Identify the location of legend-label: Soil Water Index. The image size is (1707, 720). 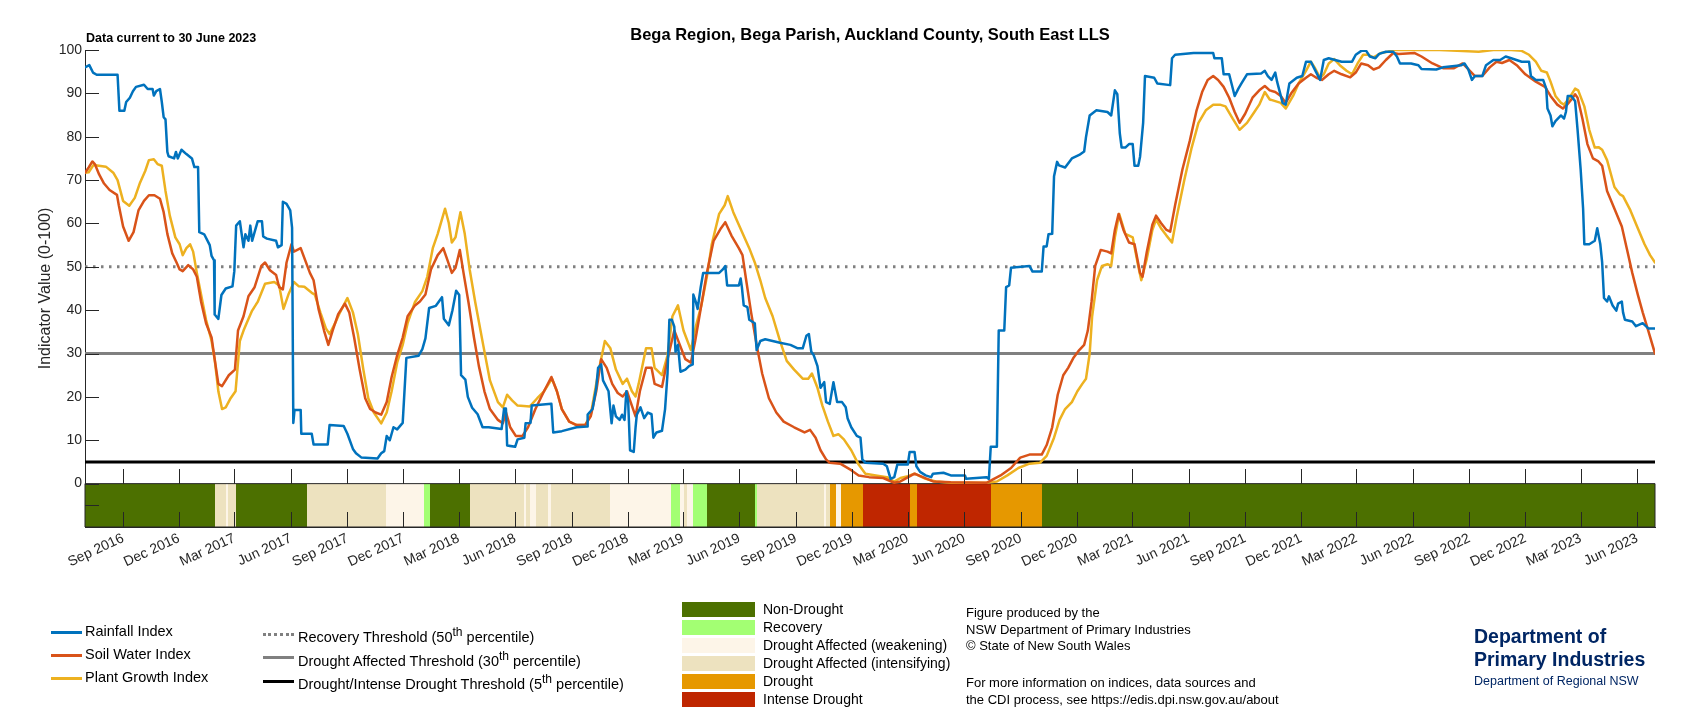
(138, 654).